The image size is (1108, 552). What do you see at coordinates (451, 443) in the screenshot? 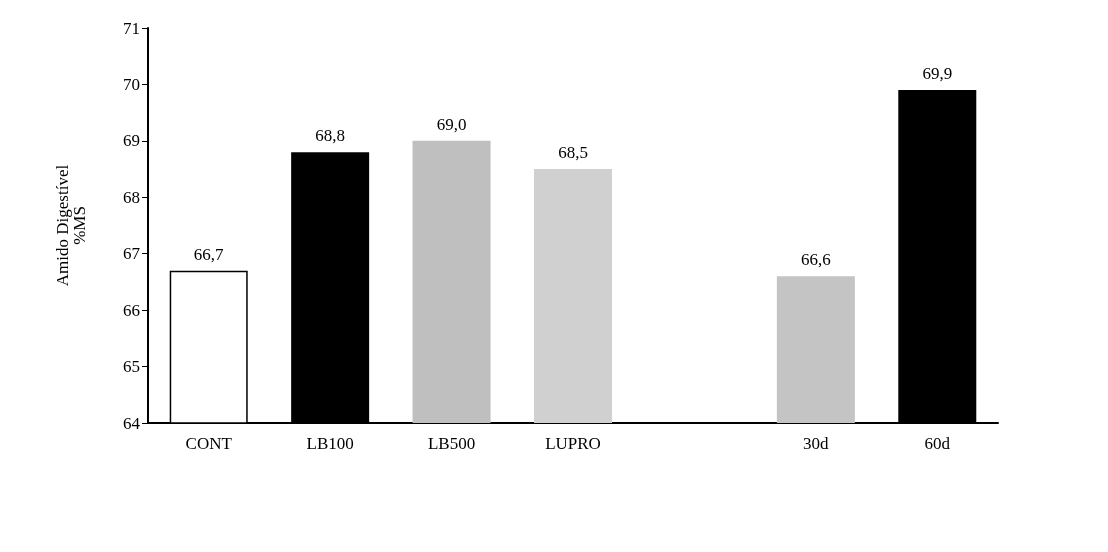
I see `x-tick-label: LB500` at bounding box center [451, 443].